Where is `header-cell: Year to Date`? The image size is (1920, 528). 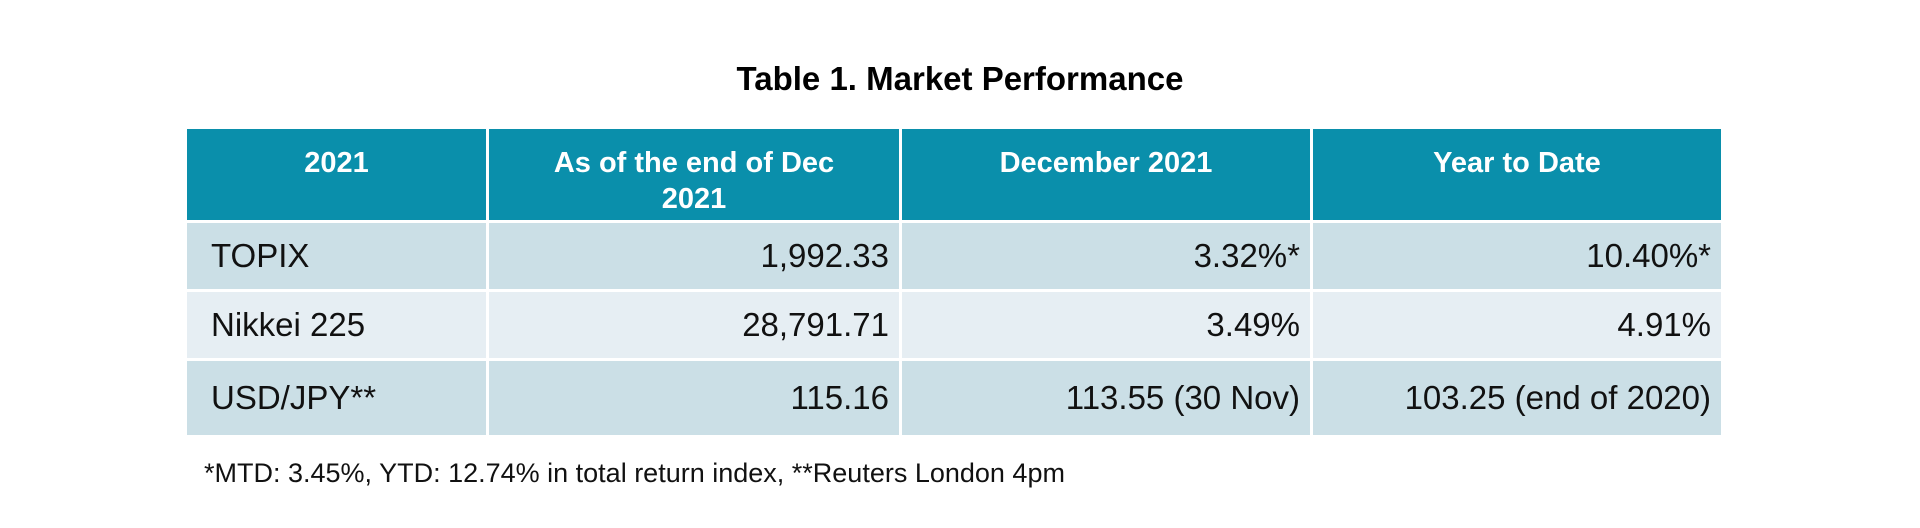 header-cell: Year to Date is located at coordinates (1517, 174).